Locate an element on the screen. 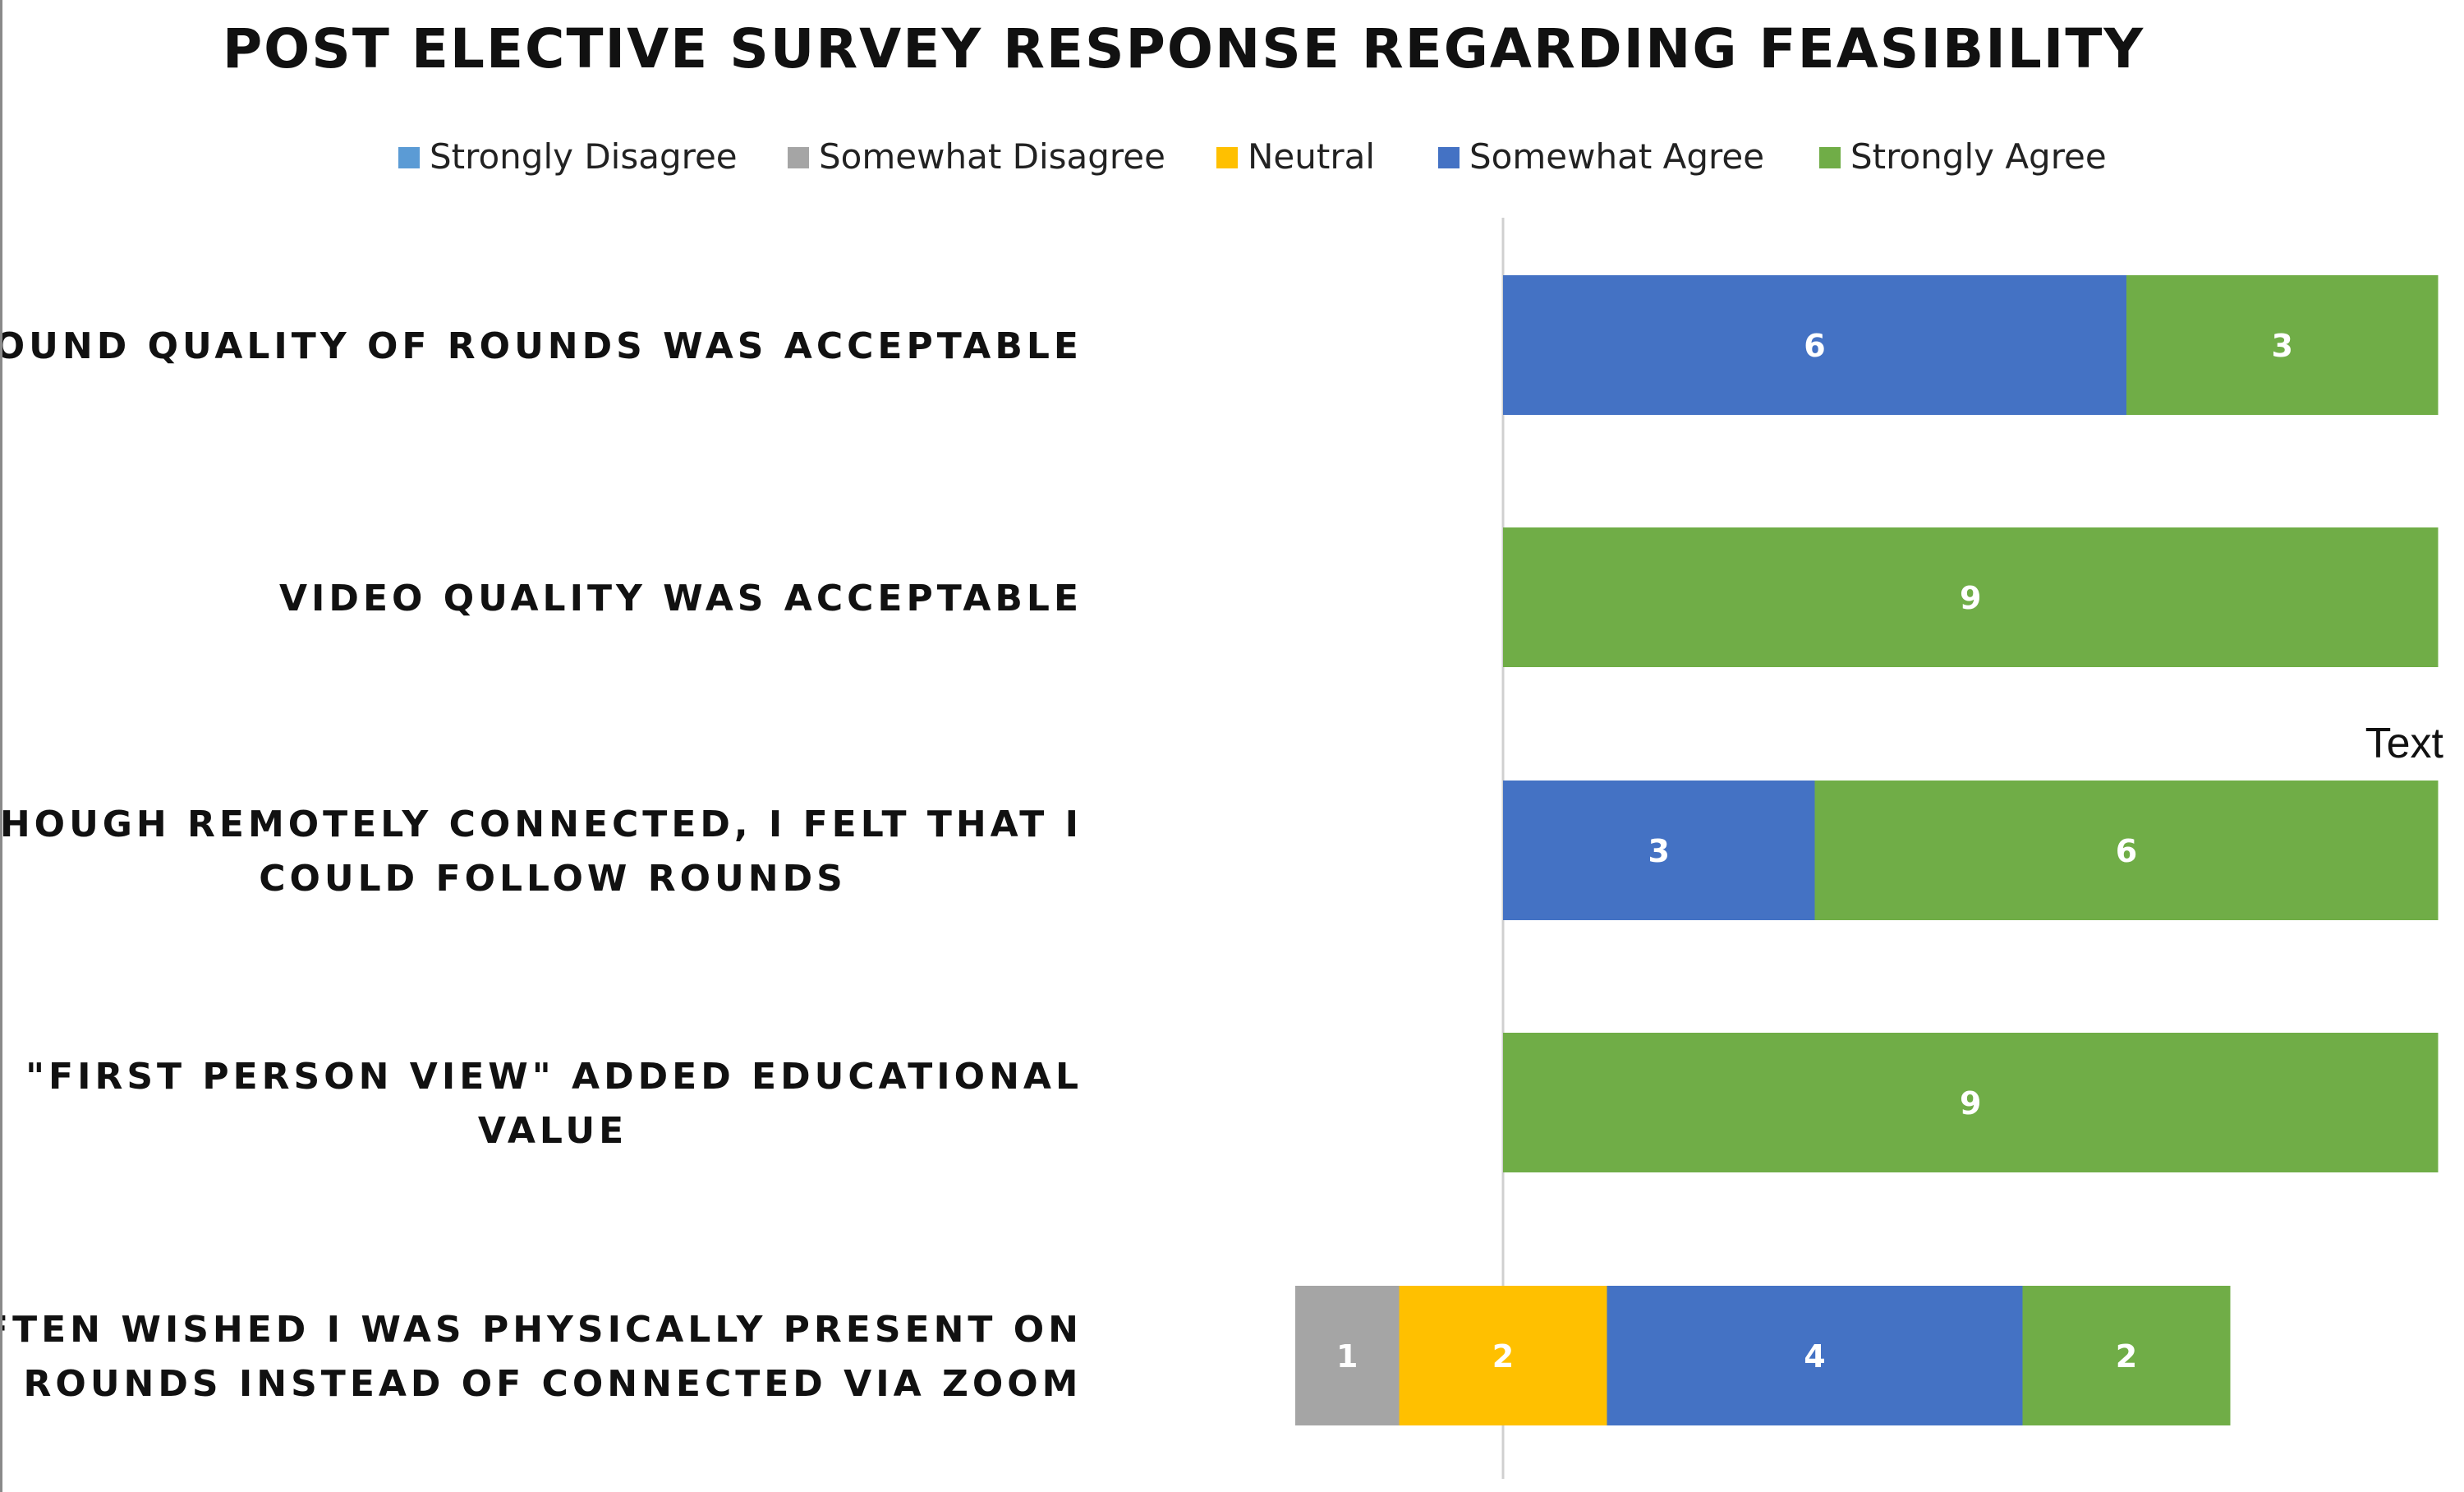 The image size is (2464, 1492). data-label: 1 is located at coordinates (1347, 1356).